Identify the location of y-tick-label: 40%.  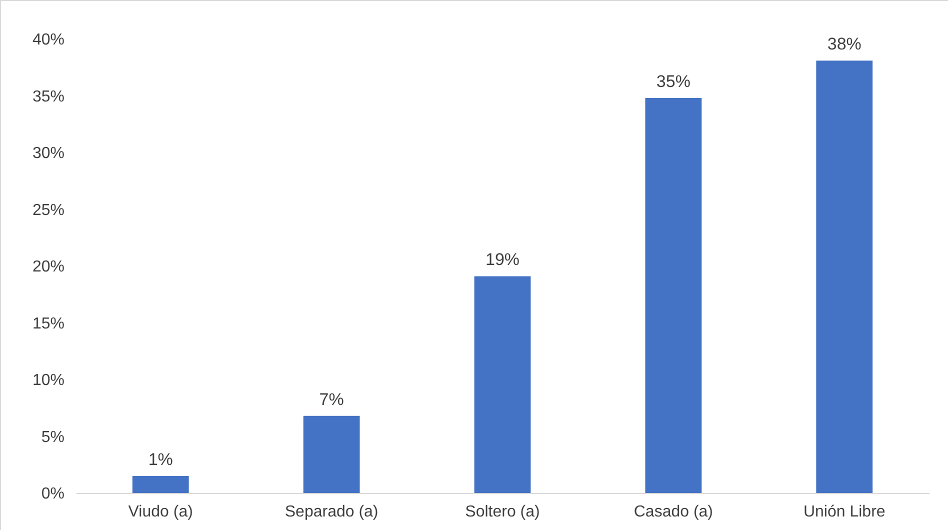
(48, 40).